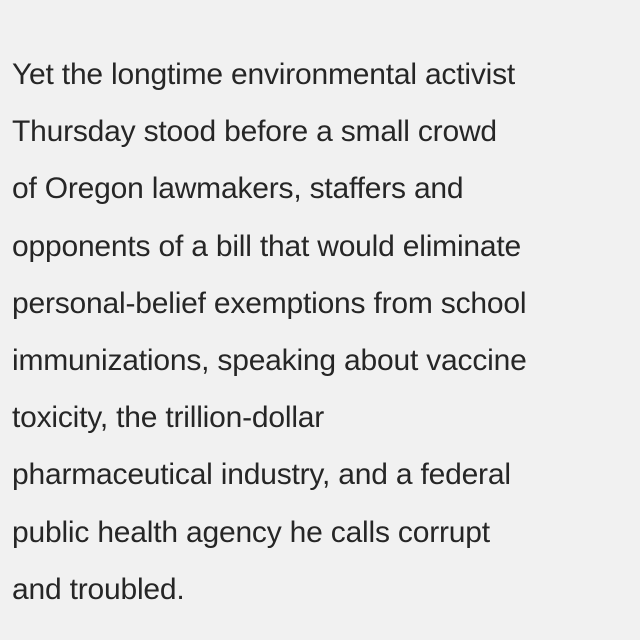 This screenshot has width=640, height=640. What do you see at coordinates (261, 475) in the screenshot?
I see `paragraph-line: pharmaceutical industry, and a federal` at bounding box center [261, 475].